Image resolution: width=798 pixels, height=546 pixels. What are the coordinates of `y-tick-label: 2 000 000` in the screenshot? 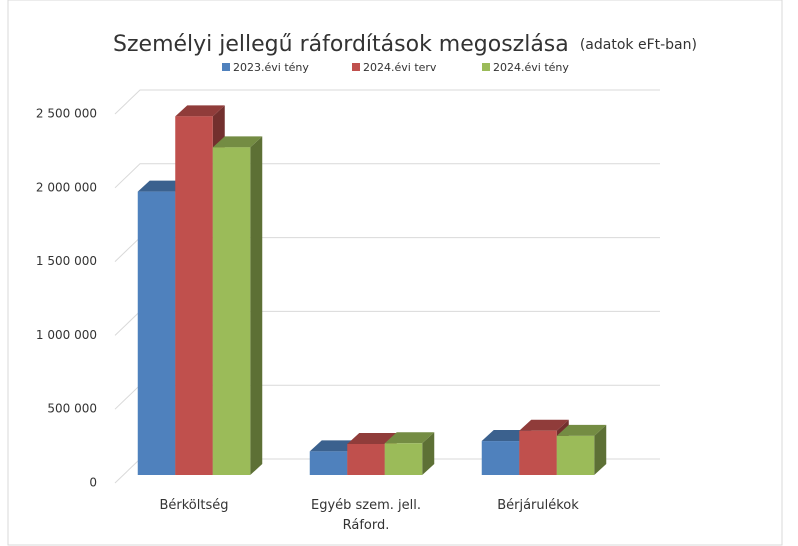 It's located at (66, 187).